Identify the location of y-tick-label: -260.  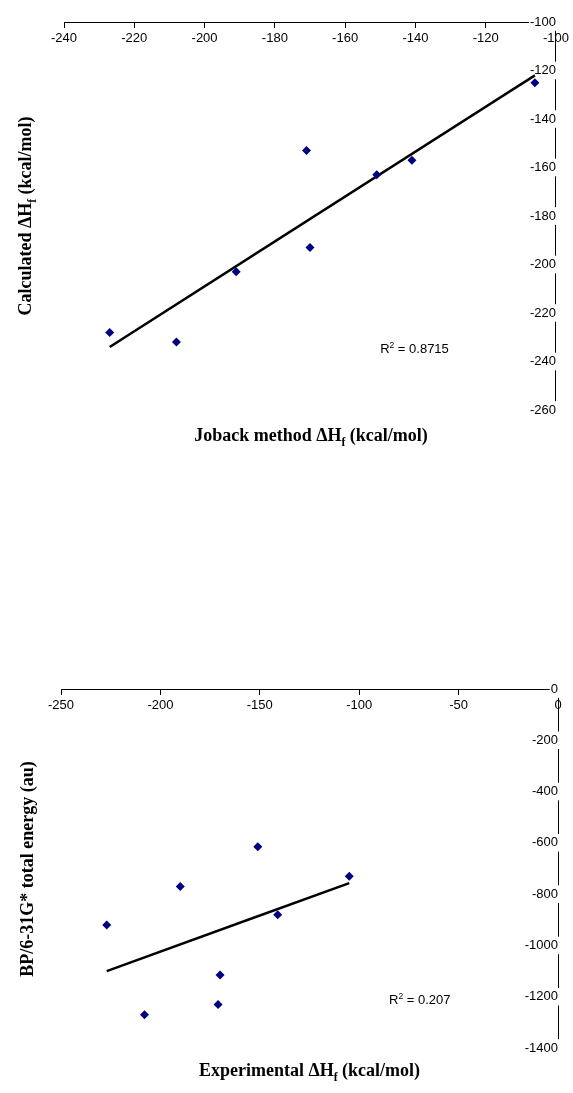
(542, 409).